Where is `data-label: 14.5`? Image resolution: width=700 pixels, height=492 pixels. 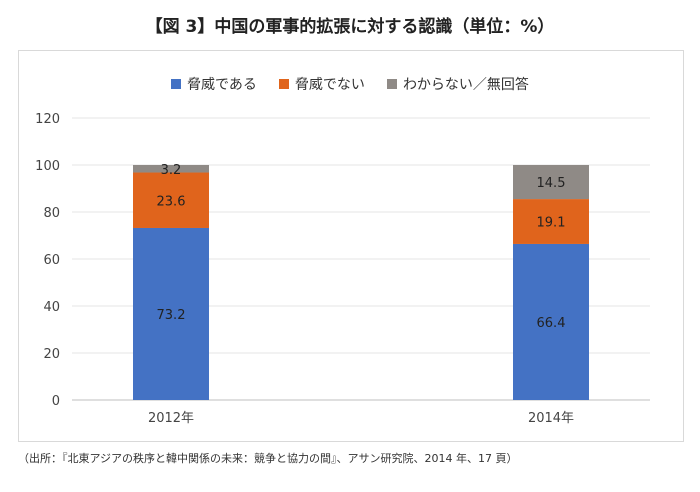 data-label: 14.5 is located at coordinates (551, 183).